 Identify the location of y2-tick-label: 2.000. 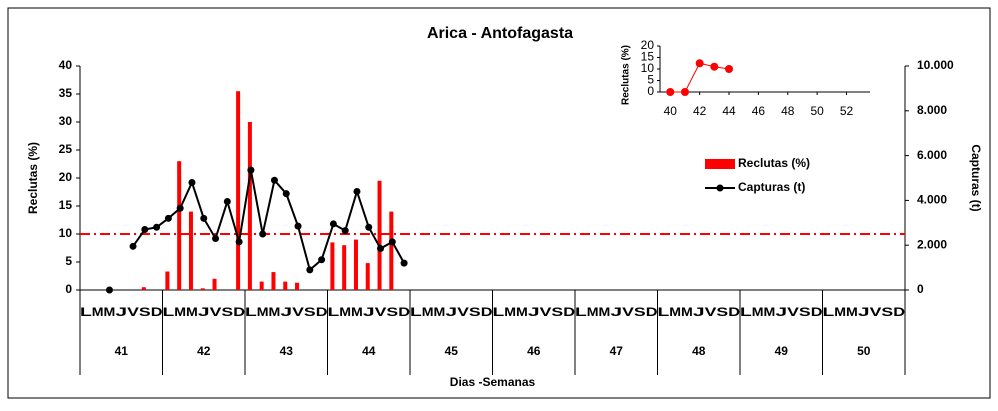
(932, 244).